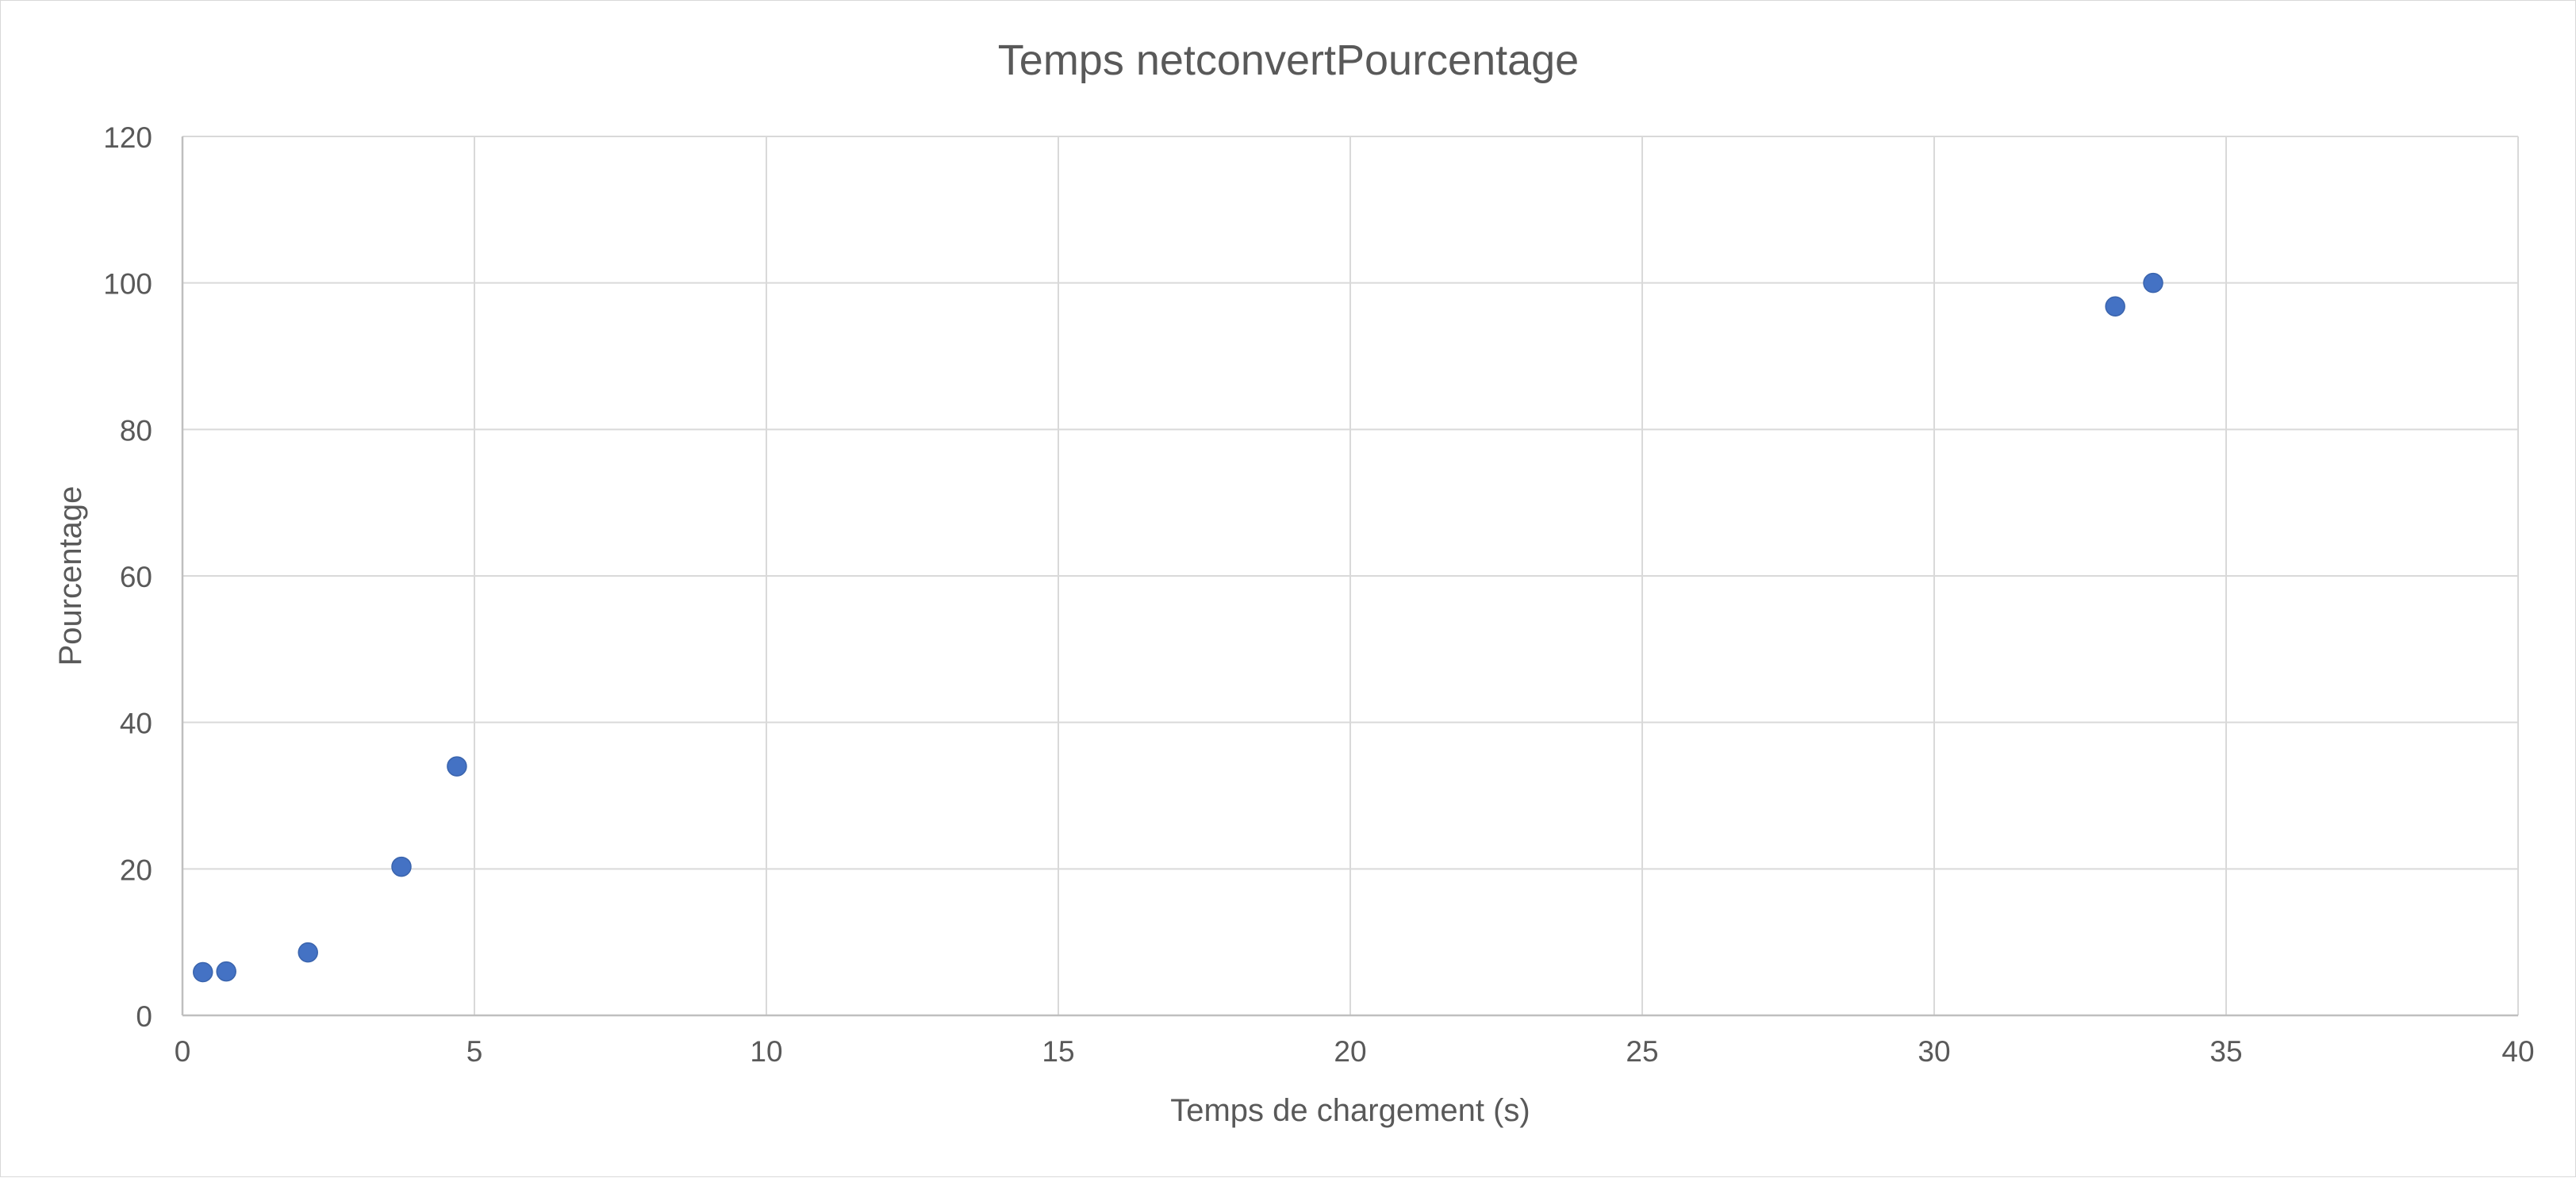 This screenshot has height=1178, width=2576. Describe the element at coordinates (1934, 1051) in the screenshot. I see `x-tick-label: 30` at that location.